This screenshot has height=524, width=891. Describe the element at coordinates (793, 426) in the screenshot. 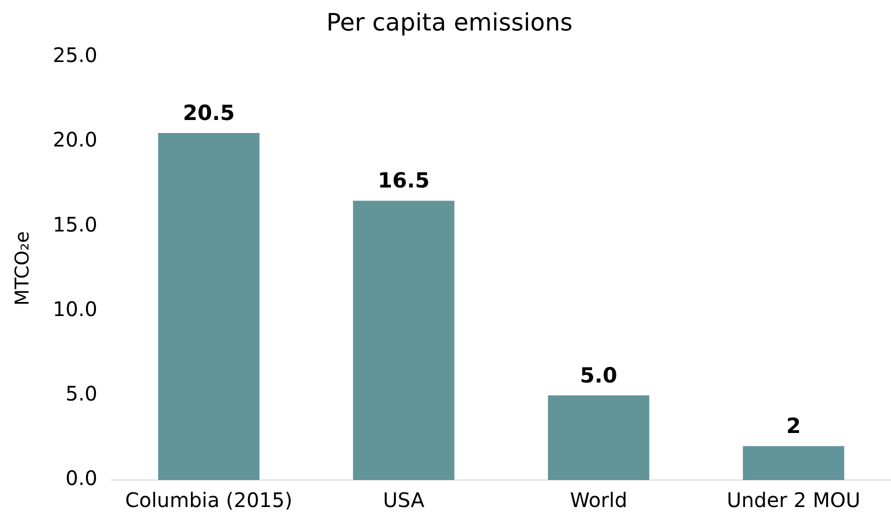

I see `data-label: 2` at that location.